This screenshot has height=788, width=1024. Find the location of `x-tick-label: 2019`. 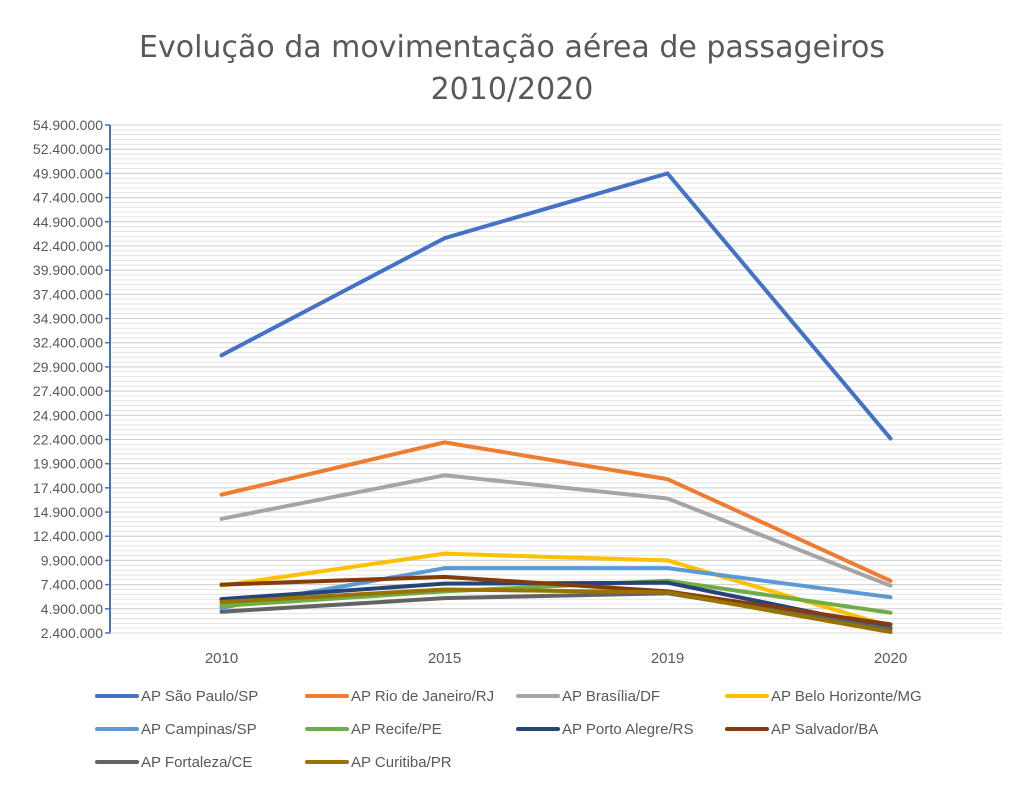

x-tick-label: 2019 is located at coordinates (667, 658).